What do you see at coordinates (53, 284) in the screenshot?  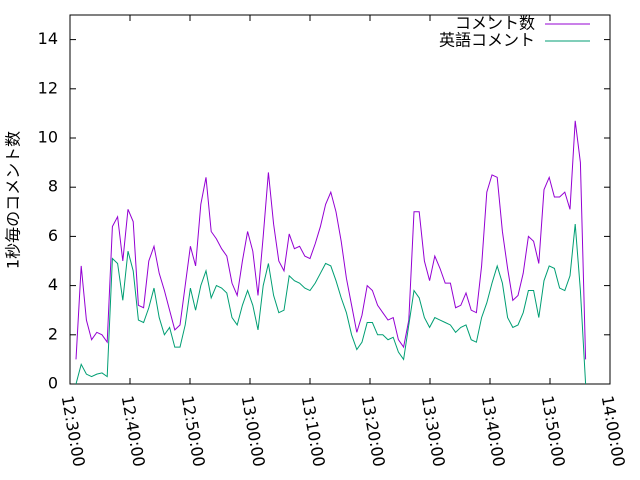 I see `y-tick-label: 4` at bounding box center [53, 284].